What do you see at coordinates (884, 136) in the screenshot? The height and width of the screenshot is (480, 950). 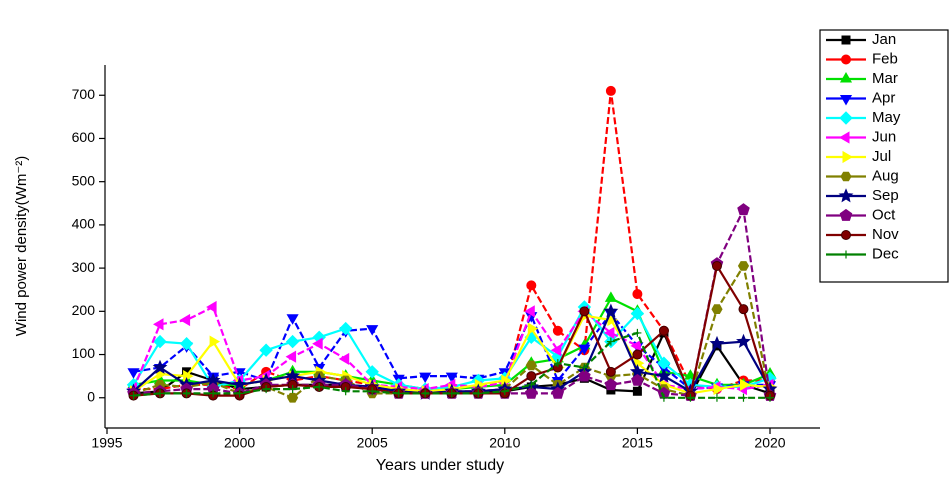 I see `legend-label: Jun` at bounding box center [884, 136].